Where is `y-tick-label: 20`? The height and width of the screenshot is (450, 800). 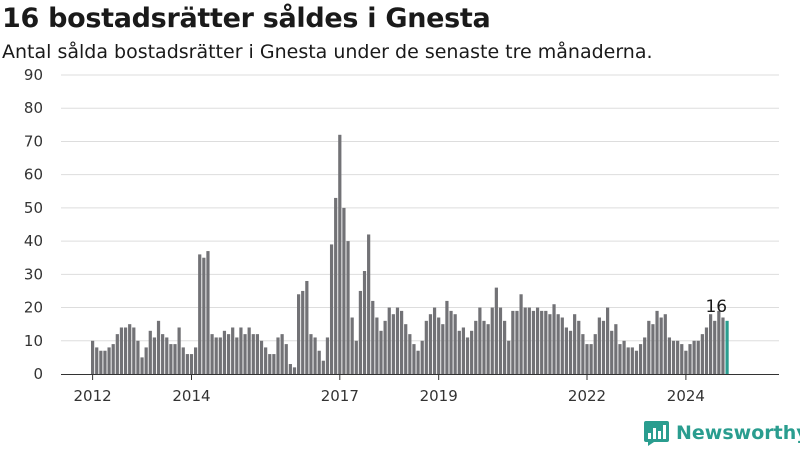 y-tick-label: 20 is located at coordinates (33, 308).